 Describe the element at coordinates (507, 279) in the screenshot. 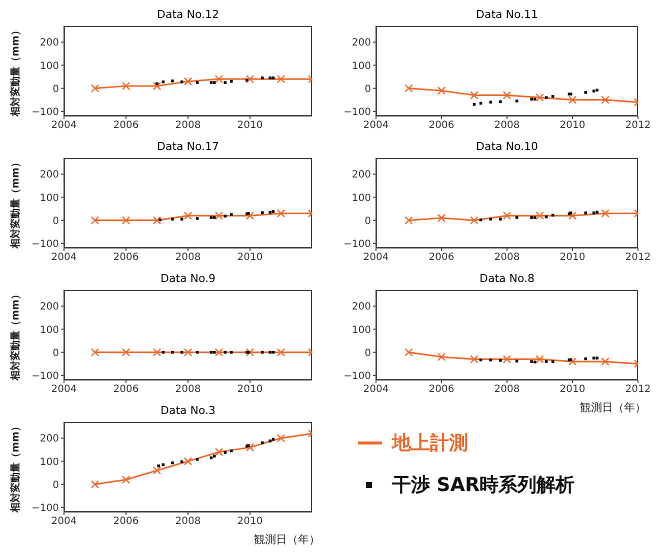

I see `chart-title: Data No.8` at that location.